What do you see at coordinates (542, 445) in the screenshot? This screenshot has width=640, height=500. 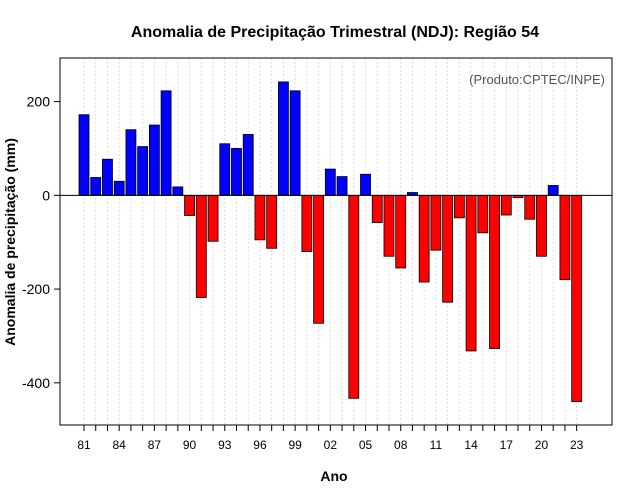 I see `x-tick-label: 20` at bounding box center [542, 445].